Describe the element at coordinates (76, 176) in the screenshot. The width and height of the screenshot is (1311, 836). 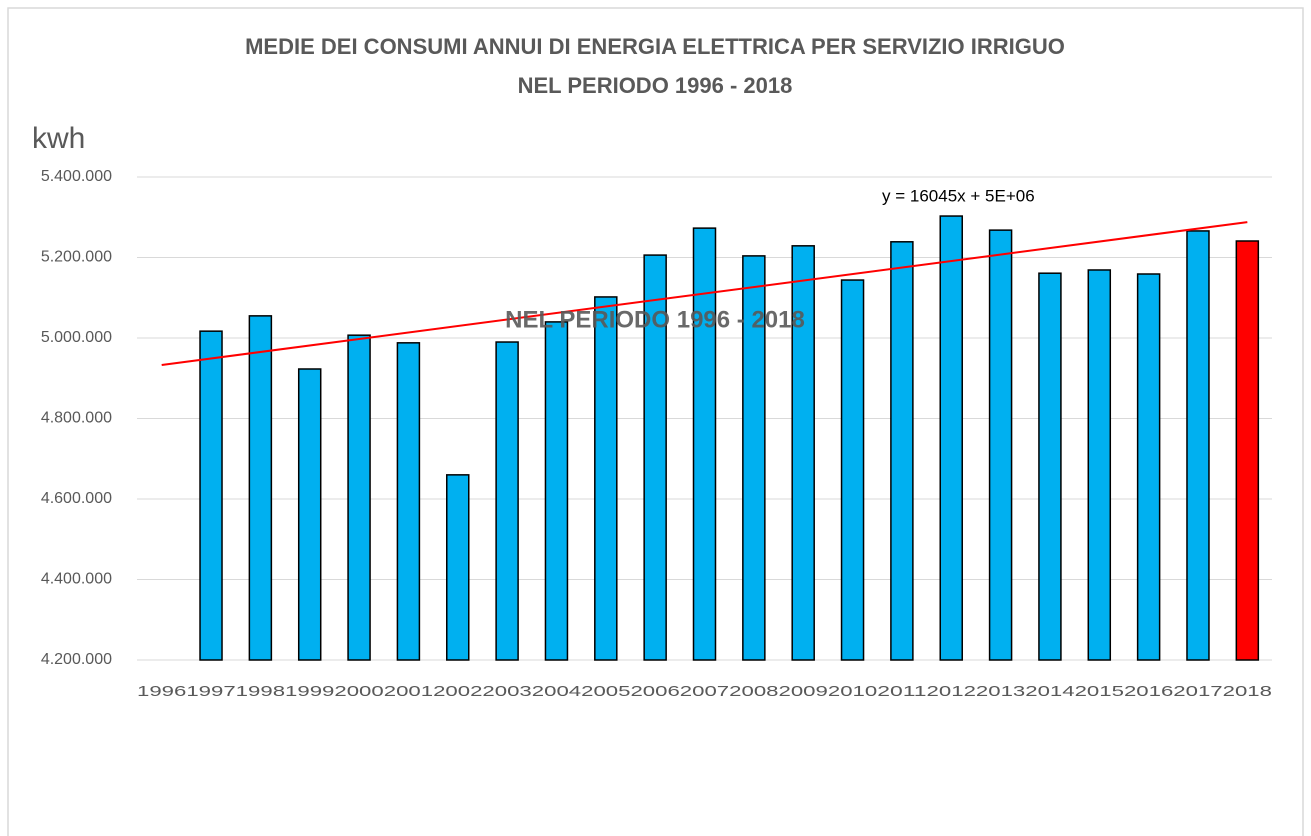
I see `y-tick-label: 5.400.000` at that location.